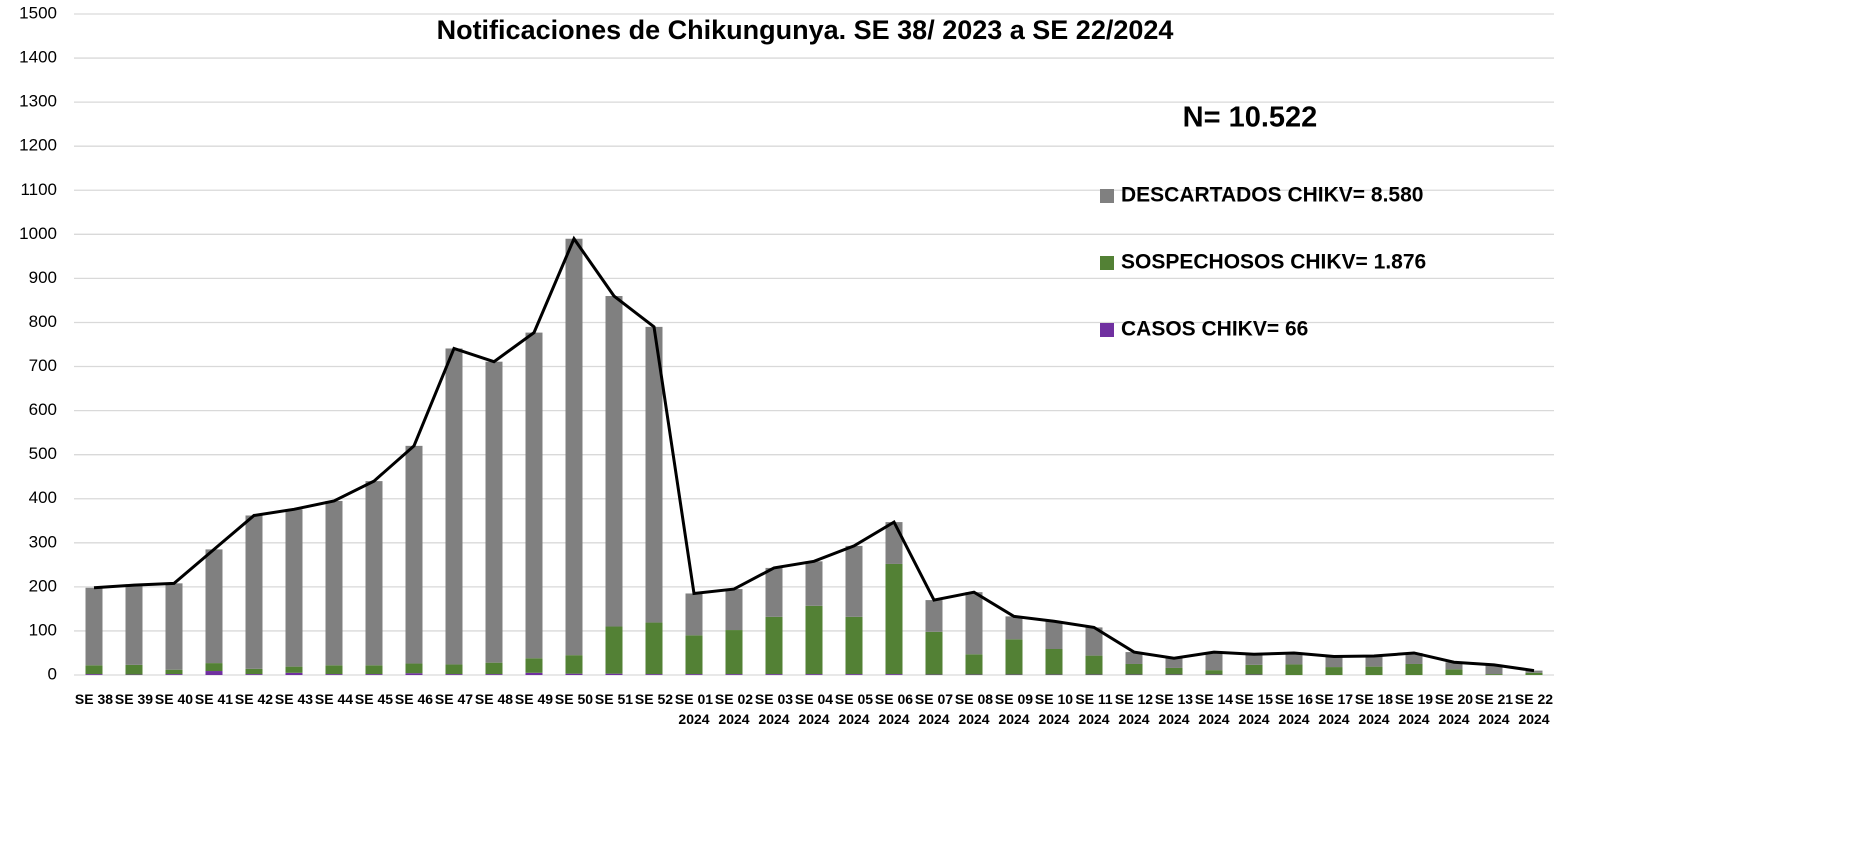 The width and height of the screenshot is (1862, 863). What do you see at coordinates (43, 629) in the screenshot?
I see `y-tick-label: 100` at bounding box center [43, 629].